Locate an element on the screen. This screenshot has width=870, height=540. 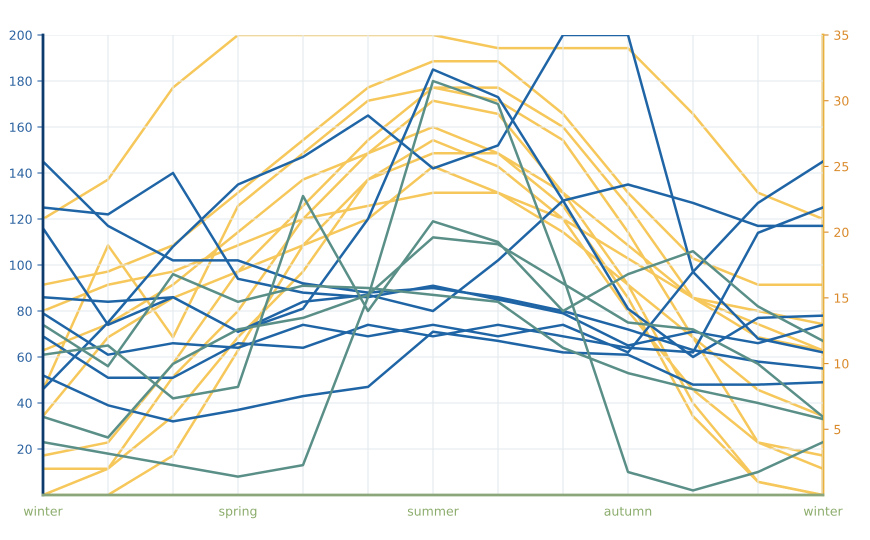
y-tick-label: 60 is located at coordinates (25, 357).